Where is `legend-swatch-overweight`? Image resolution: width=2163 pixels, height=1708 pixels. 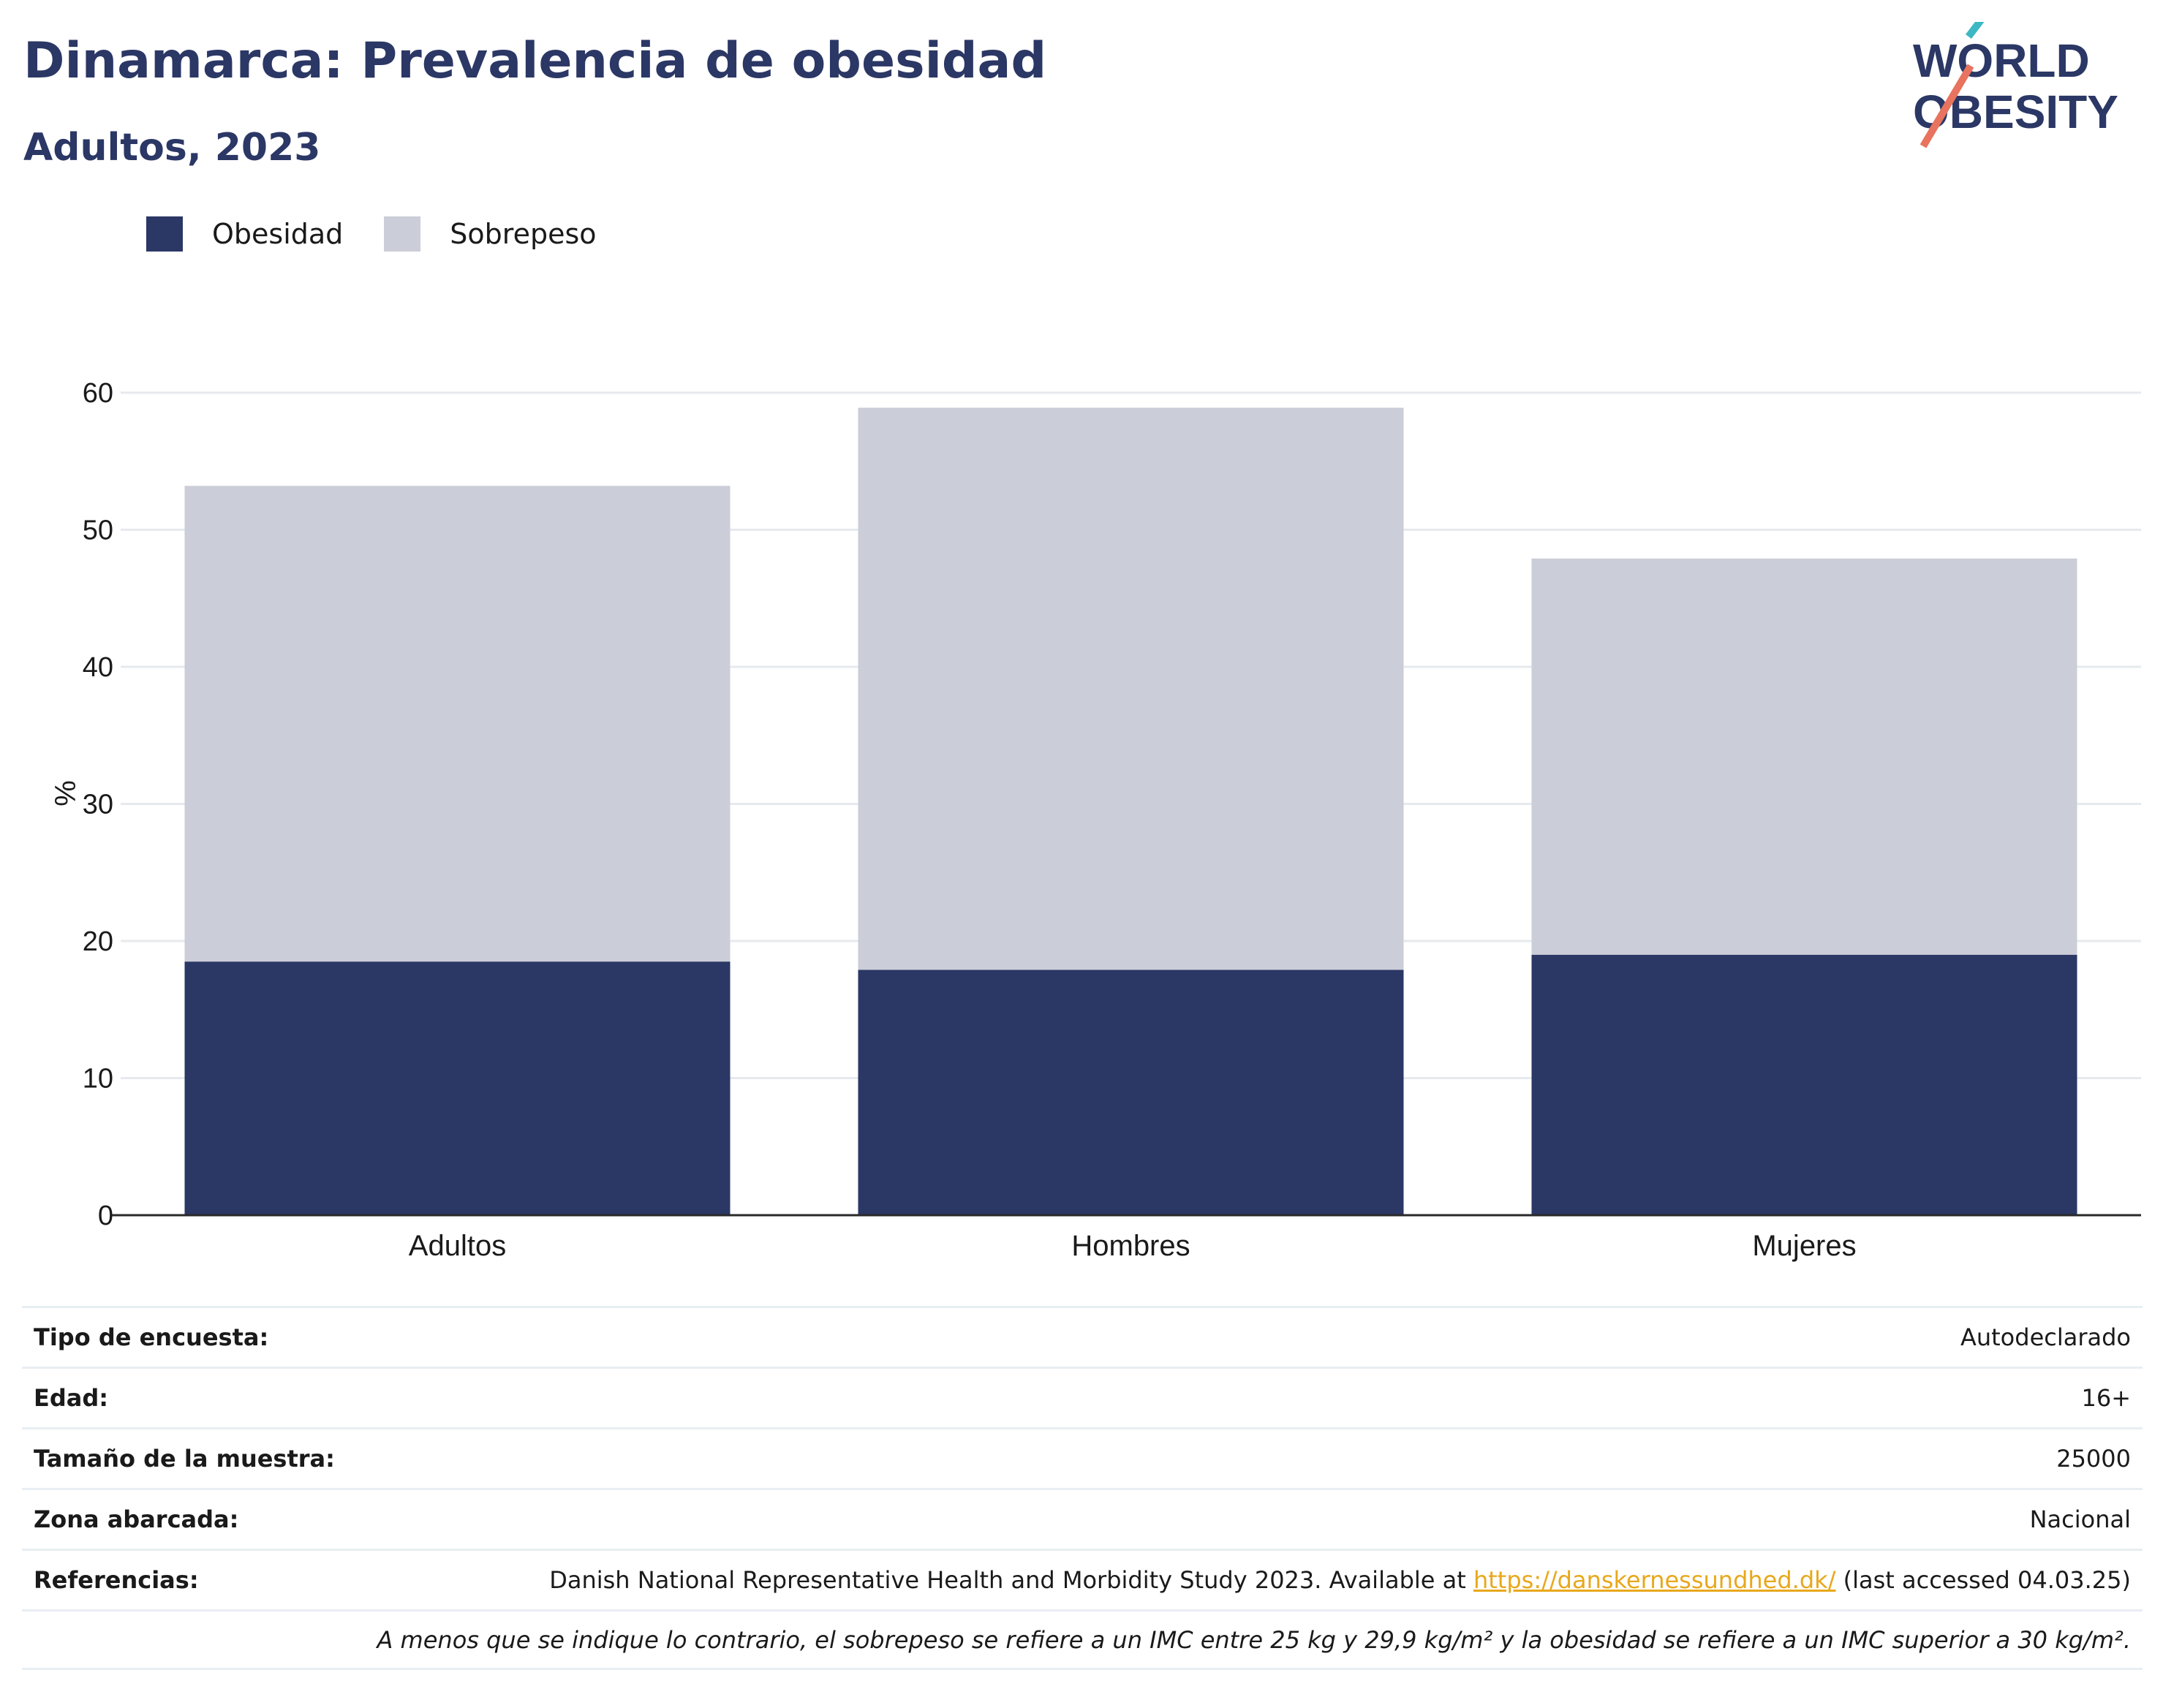
legend-swatch-overweight is located at coordinates (403, 234).